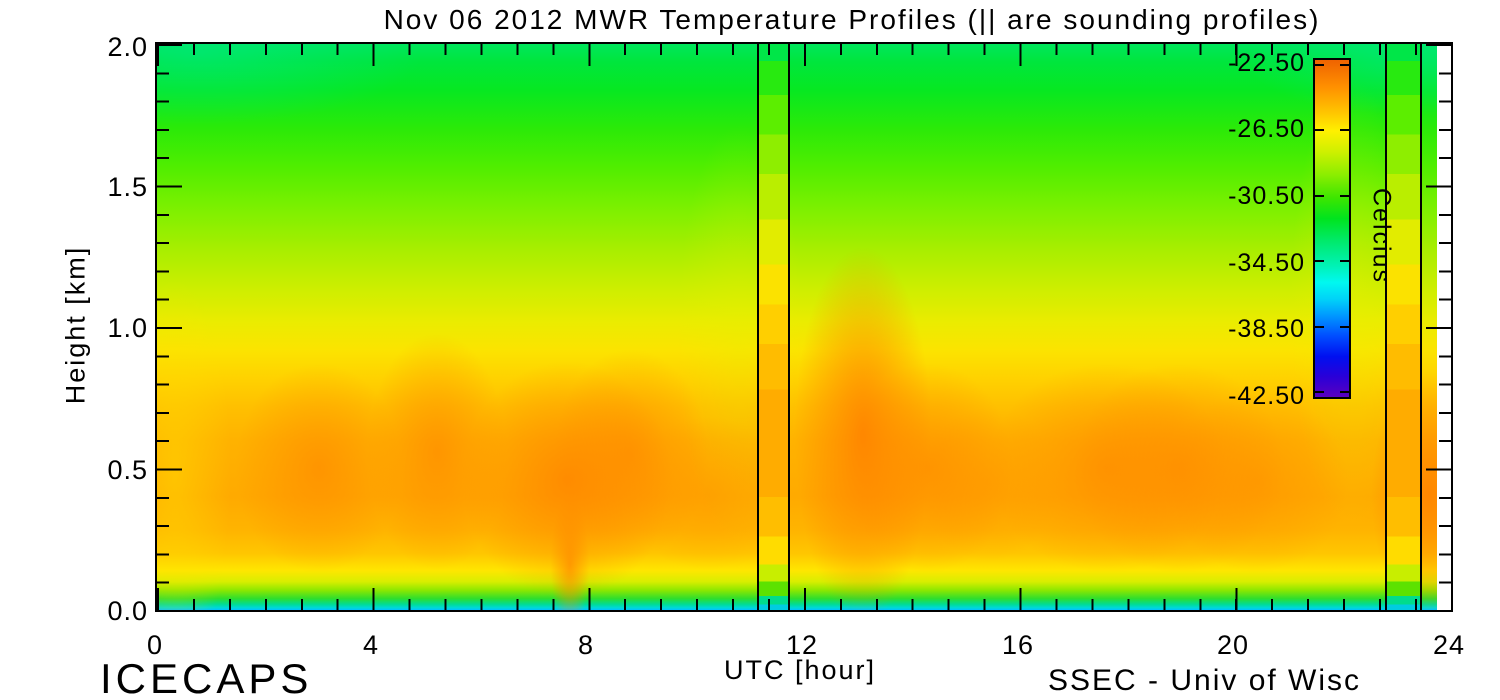  I want to click on y-axis-major-ticks-left, so click(169, 327).